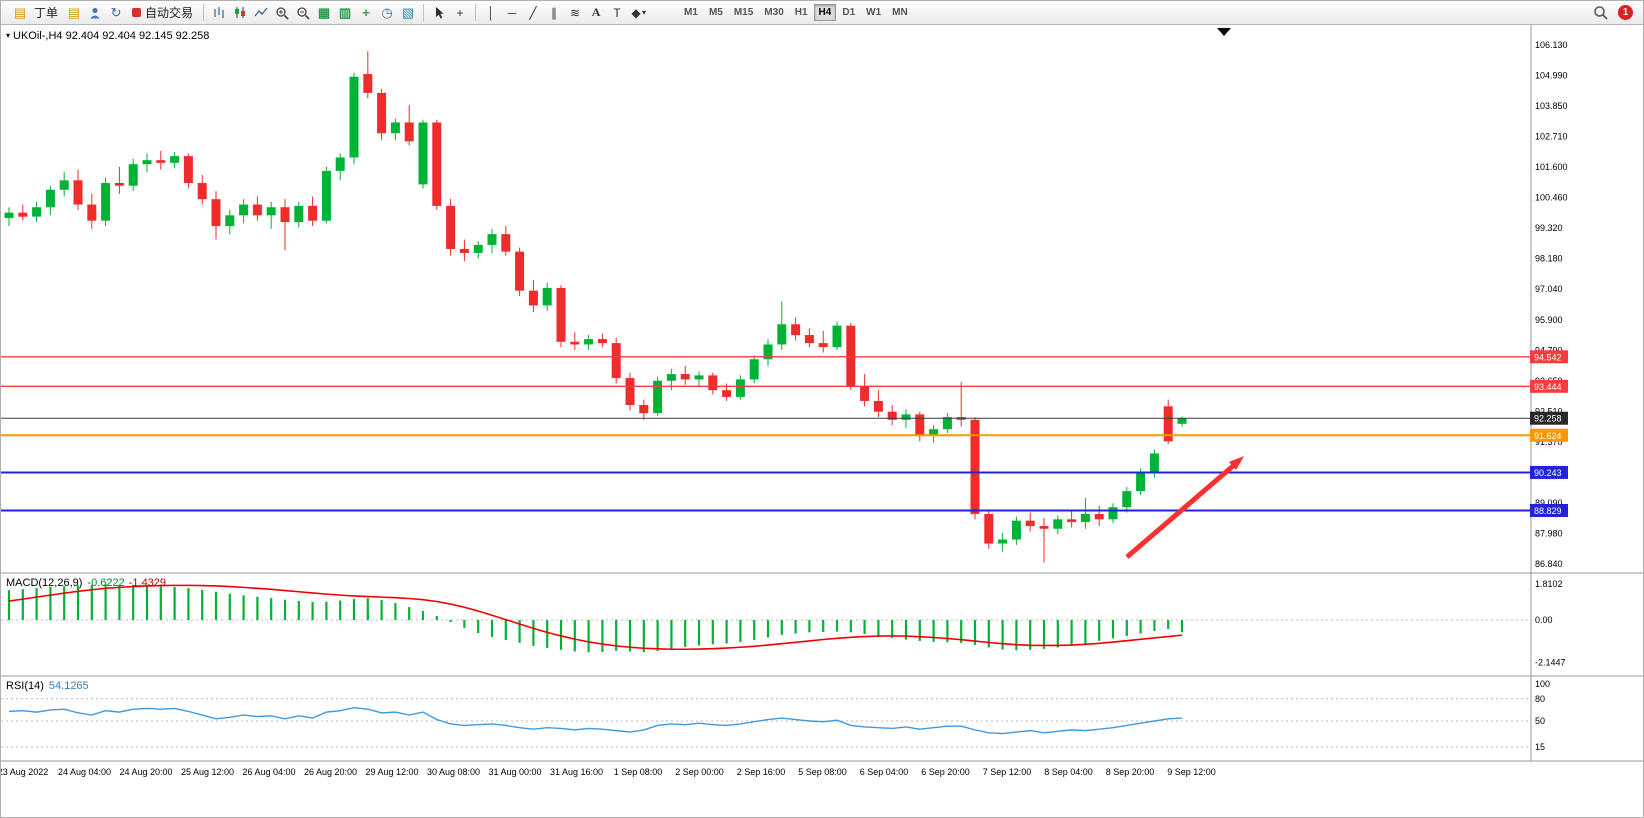 The width and height of the screenshot is (1644, 818). What do you see at coordinates (116, 12) in the screenshot?
I see `refresh-icon: ↻` at bounding box center [116, 12].